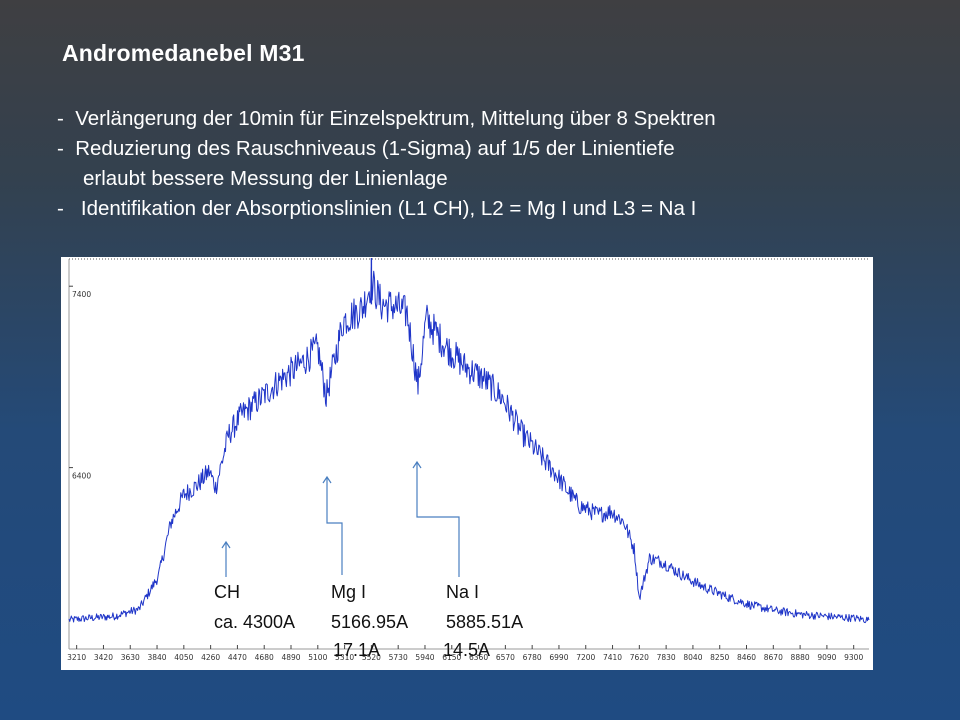  What do you see at coordinates (466, 650) in the screenshot?
I see `annotation-label-2-1: 14.5A` at bounding box center [466, 650].